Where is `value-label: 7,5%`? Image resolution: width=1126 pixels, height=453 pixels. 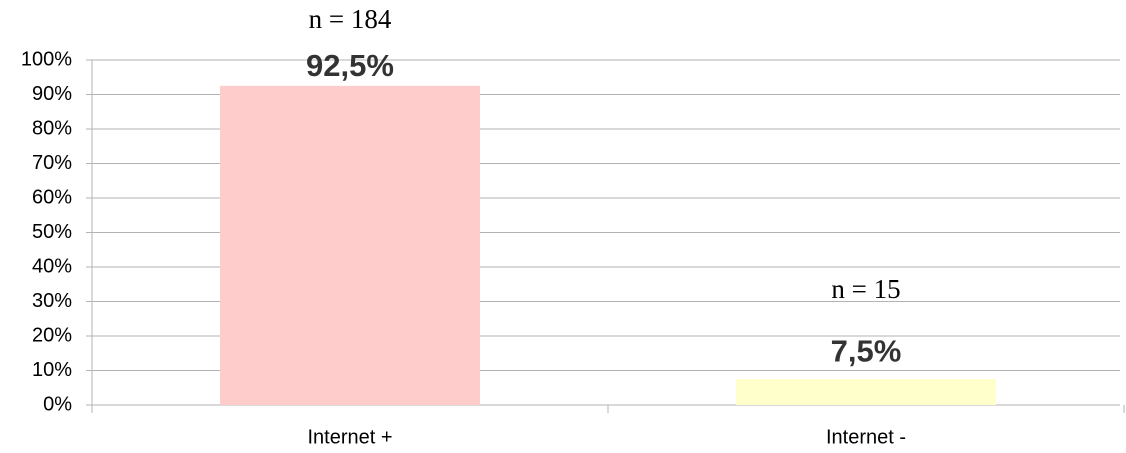 value-label: 7,5% is located at coordinates (866, 350).